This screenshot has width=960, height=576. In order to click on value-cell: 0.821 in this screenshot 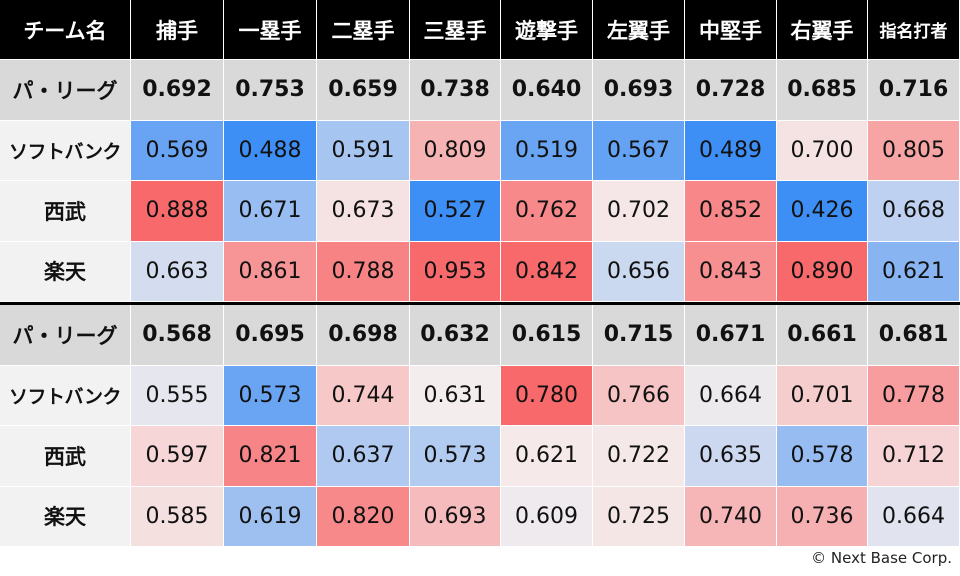, I will do `click(270, 456)`.